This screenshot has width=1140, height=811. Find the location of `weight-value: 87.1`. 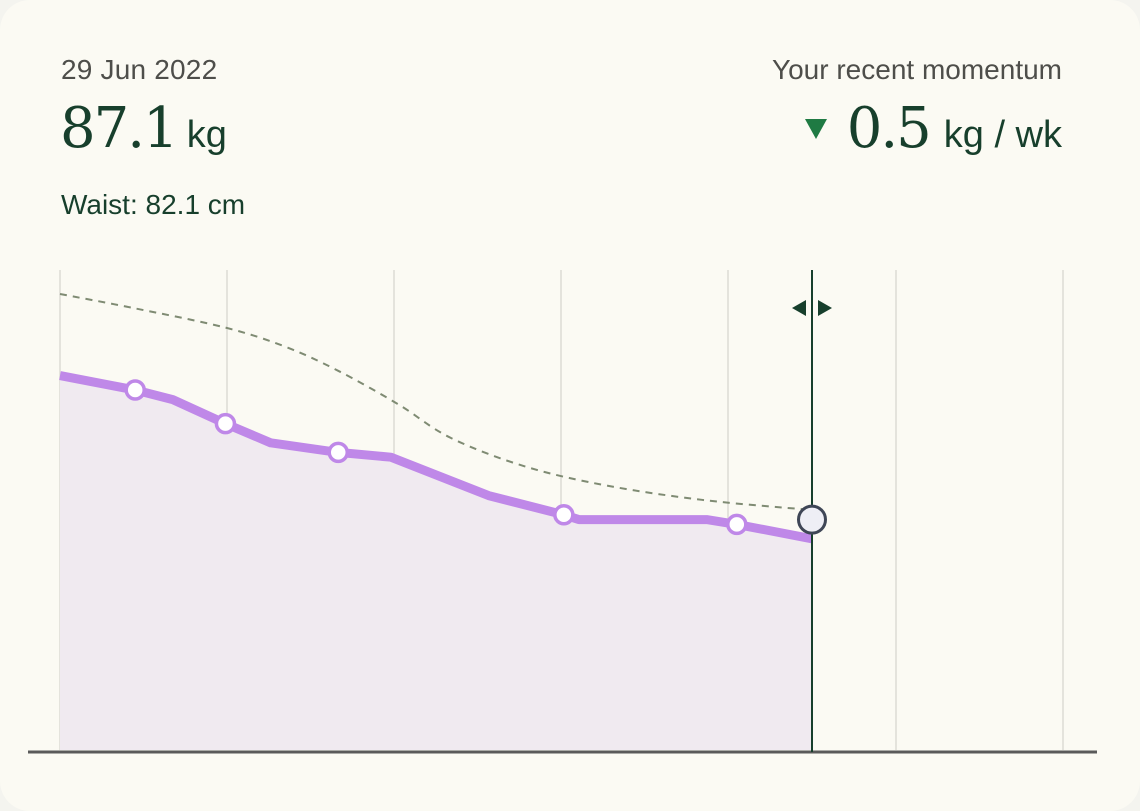

weight-value: 87.1 is located at coordinates (119, 128).